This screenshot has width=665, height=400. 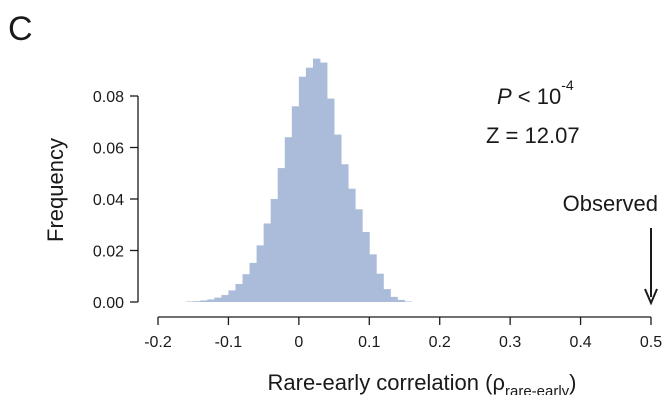 I want to click on observed-label: Observed, so click(x=610, y=203).